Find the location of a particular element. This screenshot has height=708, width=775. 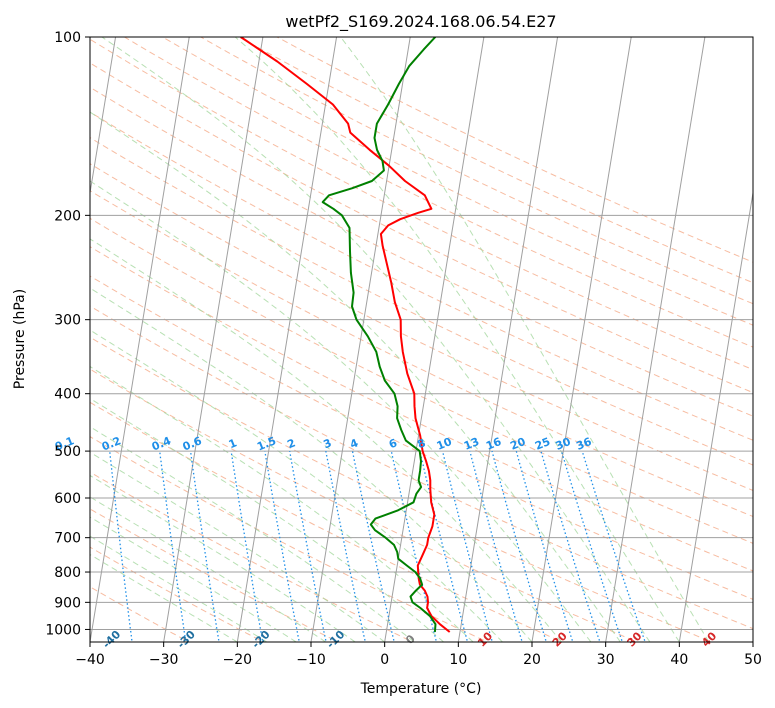

mixing-ratio-label: 20 is located at coordinates (517, 444).